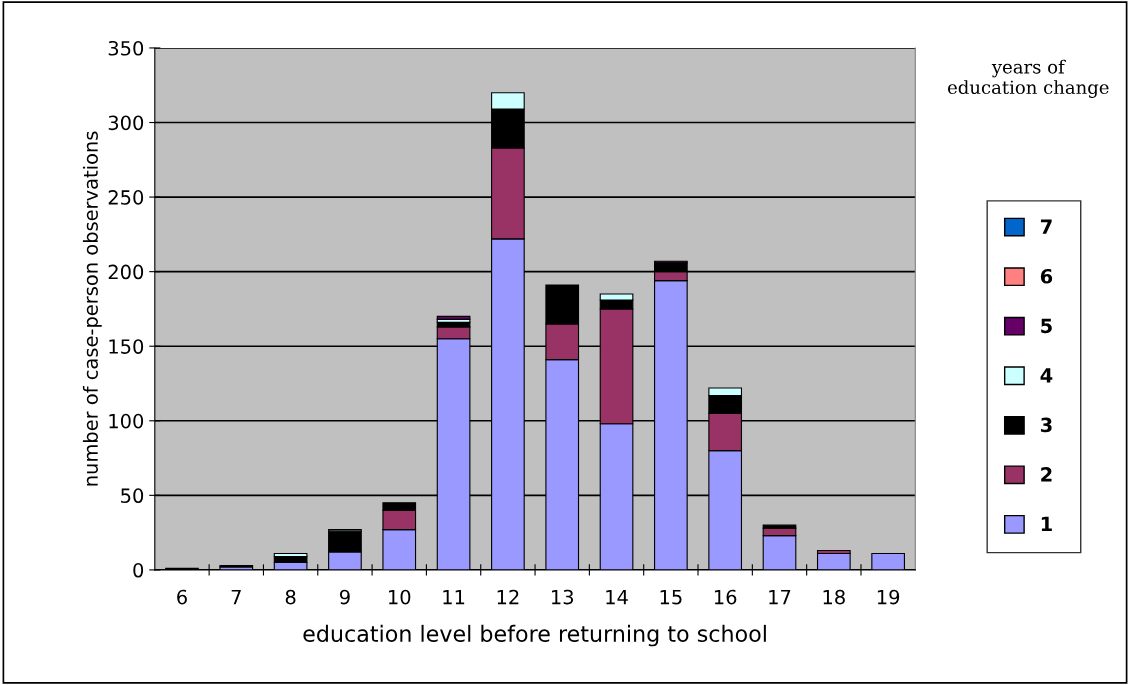  What do you see at coordinates (344, 597) in the screenshot?
I see `x-tick-label: 9` at bounding box center [344, 597].